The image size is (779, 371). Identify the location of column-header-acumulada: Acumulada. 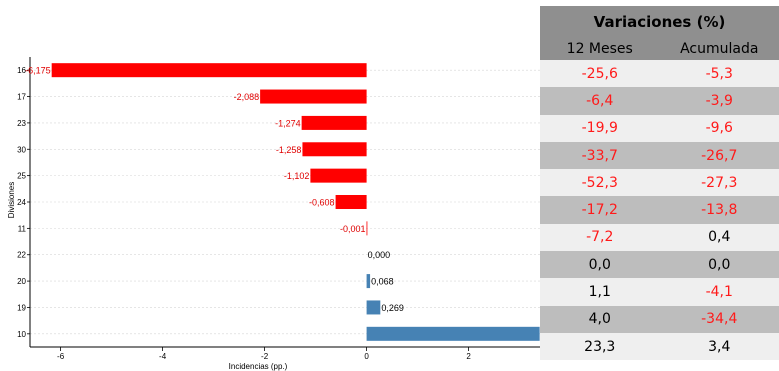
(719, 48).